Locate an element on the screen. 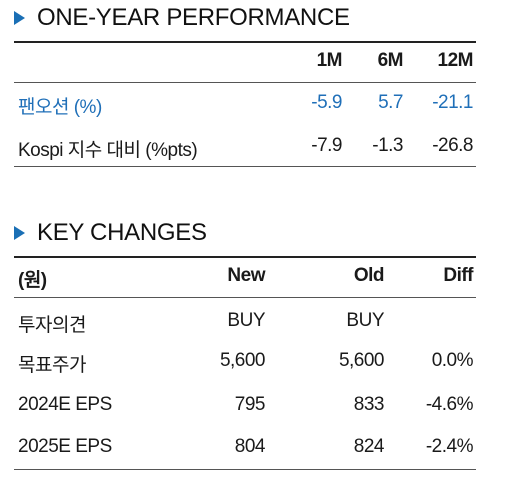 Image resolution: width=509 pixels, height=487 pixels. changes-row-label: 투자의견 is located at coordinates (52, 325).